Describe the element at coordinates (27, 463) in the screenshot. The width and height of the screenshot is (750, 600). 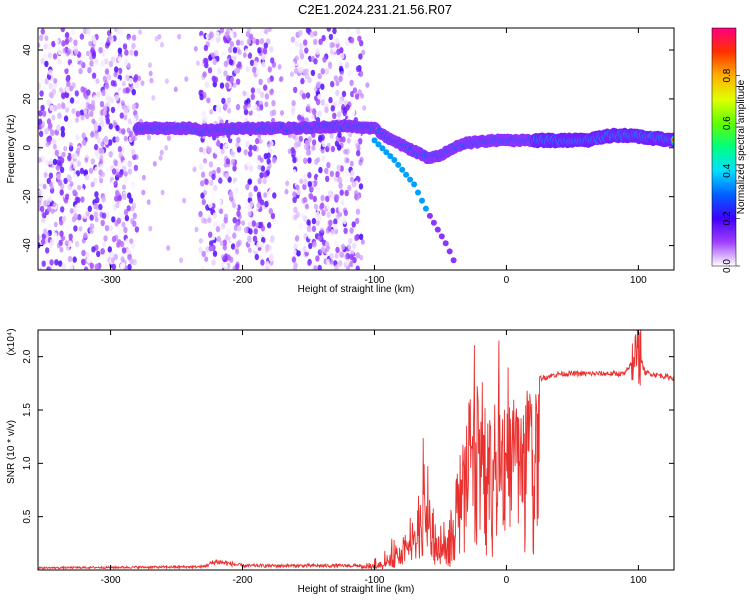
I see `snr-y-tick-label: 1.0` at that location.